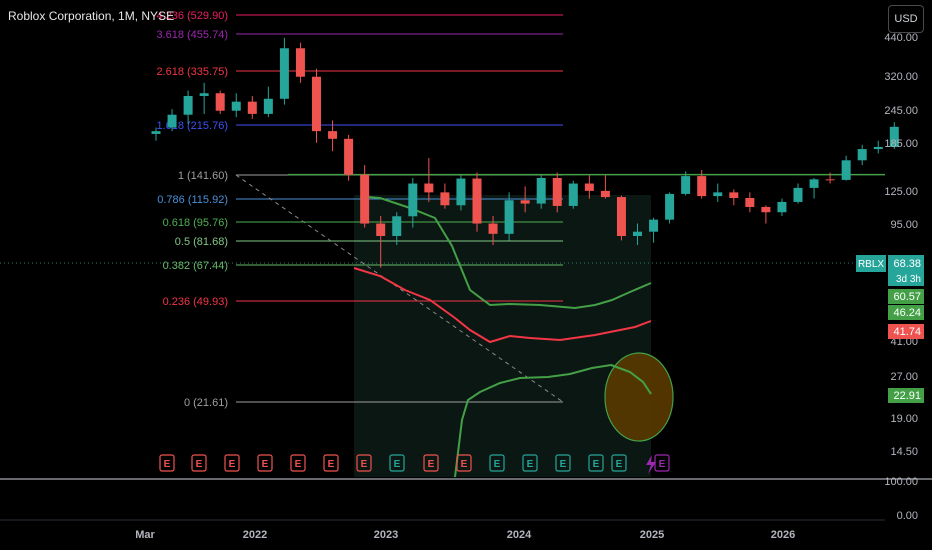 Image resolution: width=932 pixels, height=550 pixels. I want to click on middle-band, so click(502, 305).